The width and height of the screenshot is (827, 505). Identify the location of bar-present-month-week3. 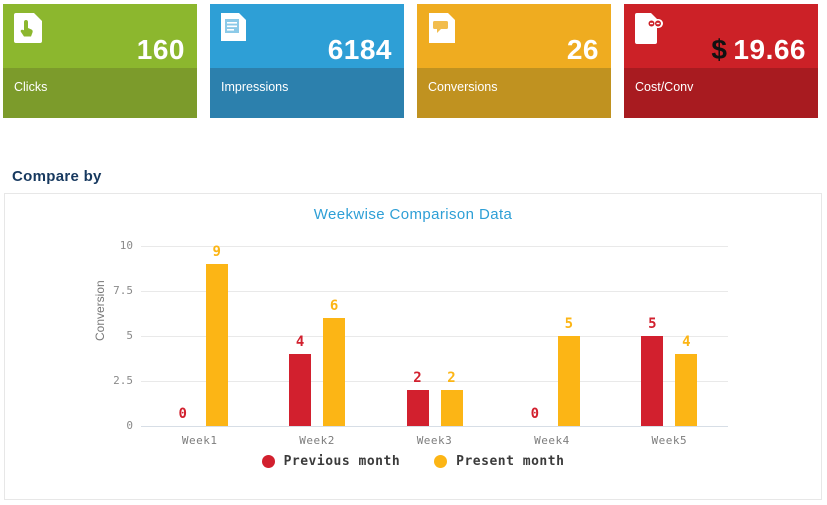
(451, 408).